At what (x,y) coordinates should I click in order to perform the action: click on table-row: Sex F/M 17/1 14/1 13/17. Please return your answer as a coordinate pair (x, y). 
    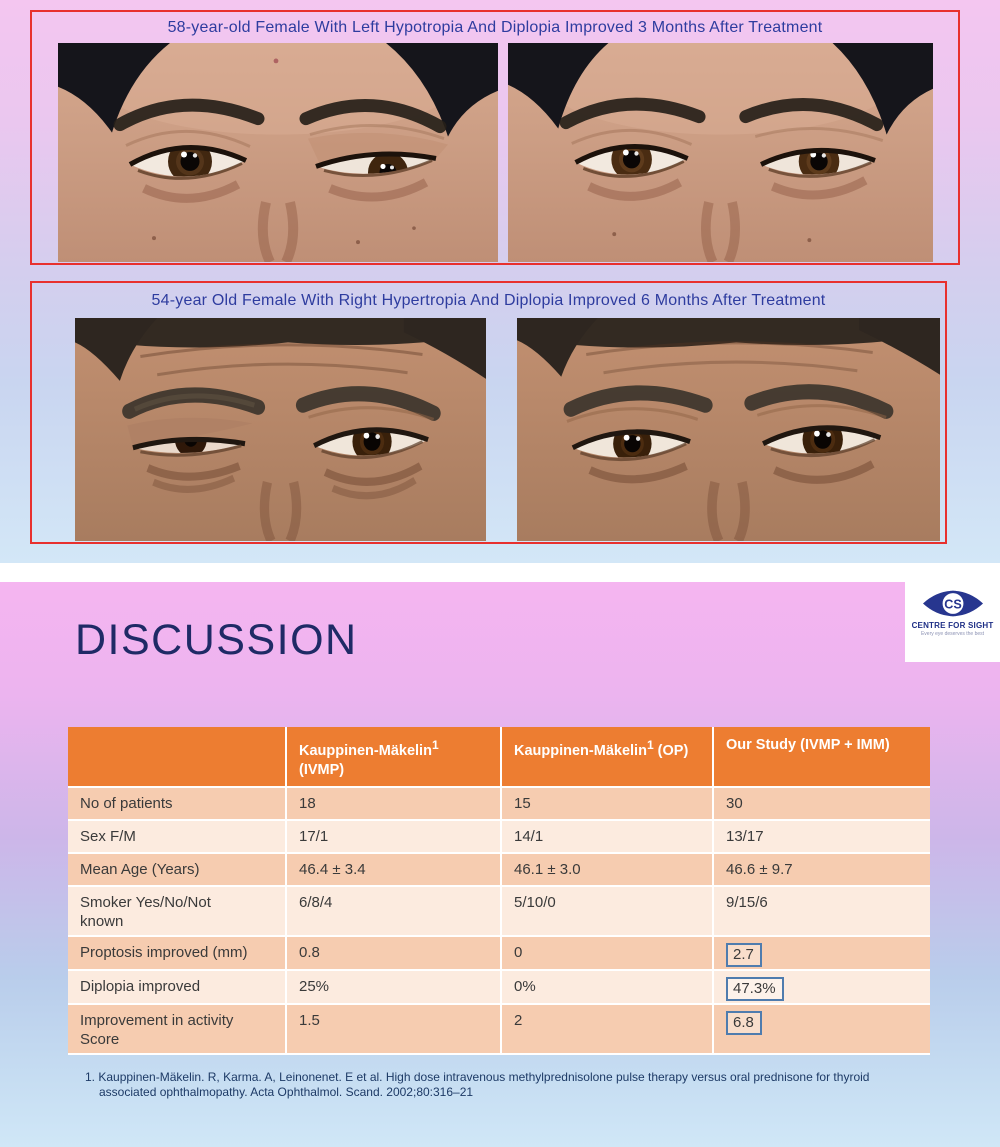
    Looking at the image, I should click on (499, 837).